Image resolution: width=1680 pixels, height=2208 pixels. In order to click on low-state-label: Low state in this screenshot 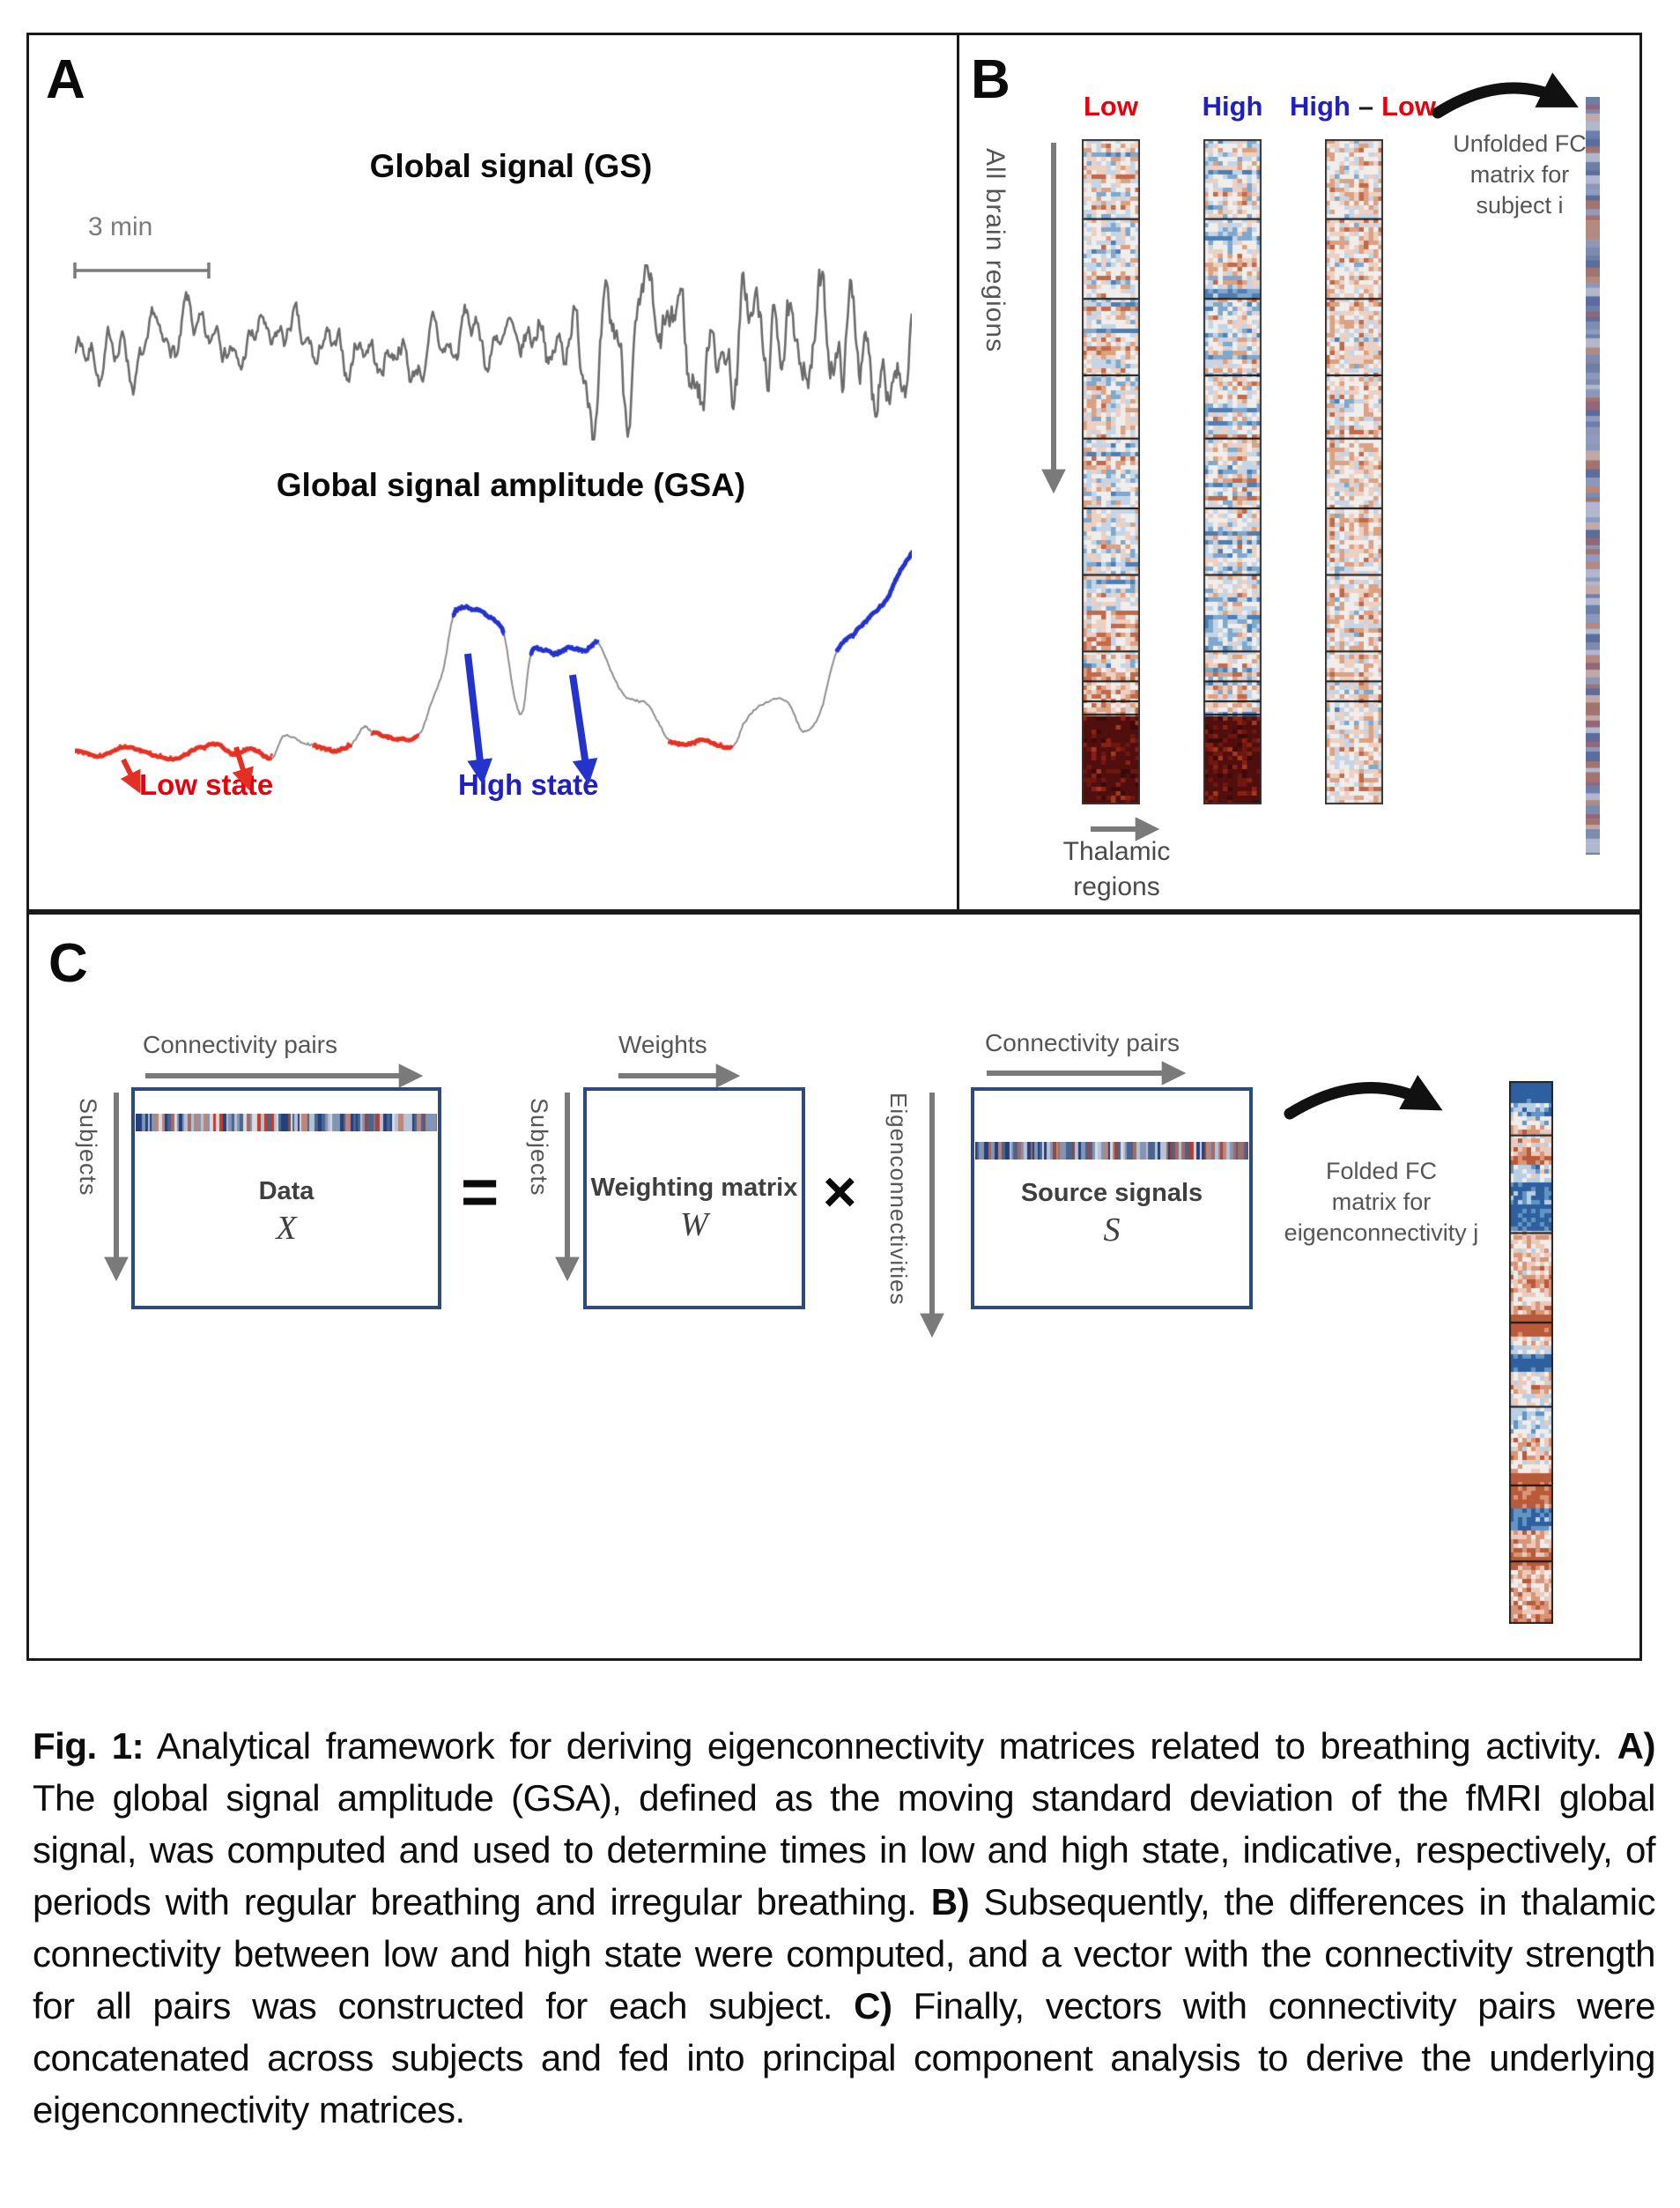, I will do `click(207, 785)`.